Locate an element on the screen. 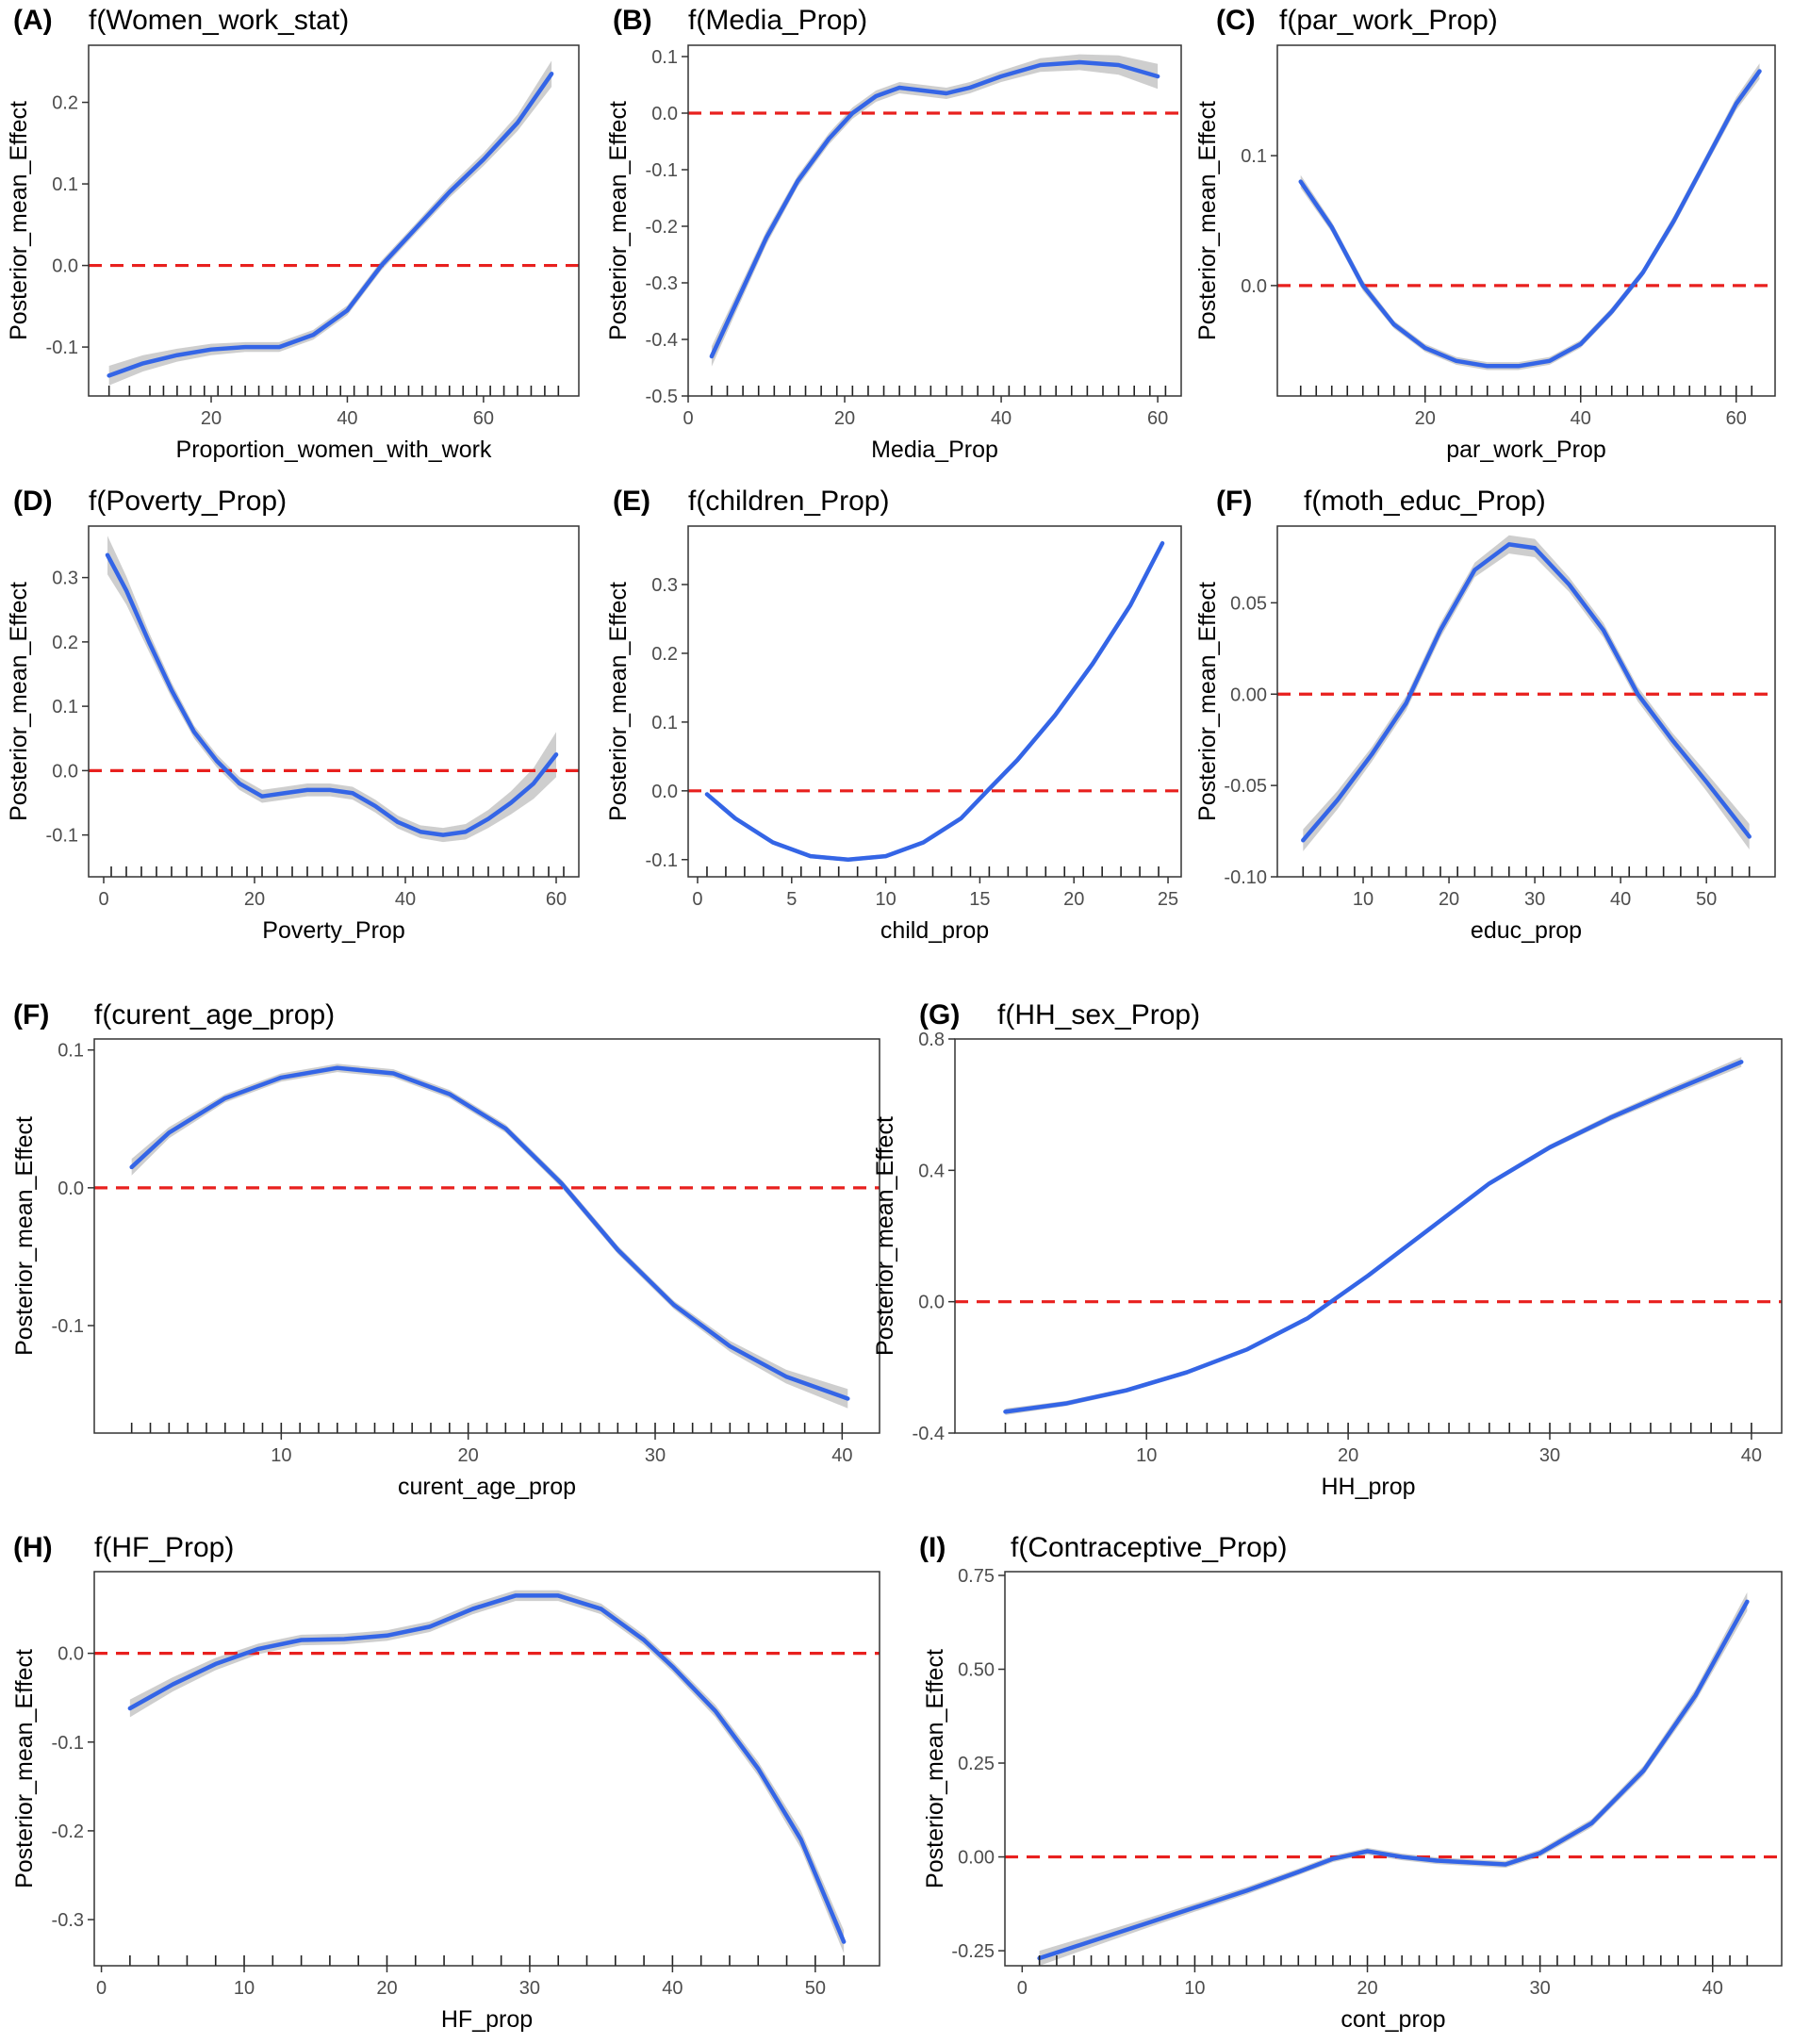 This screenshot has height=2044, width=1793. panel-2-x-axis-label: Media_Prop is located at coordinates (935, 450).